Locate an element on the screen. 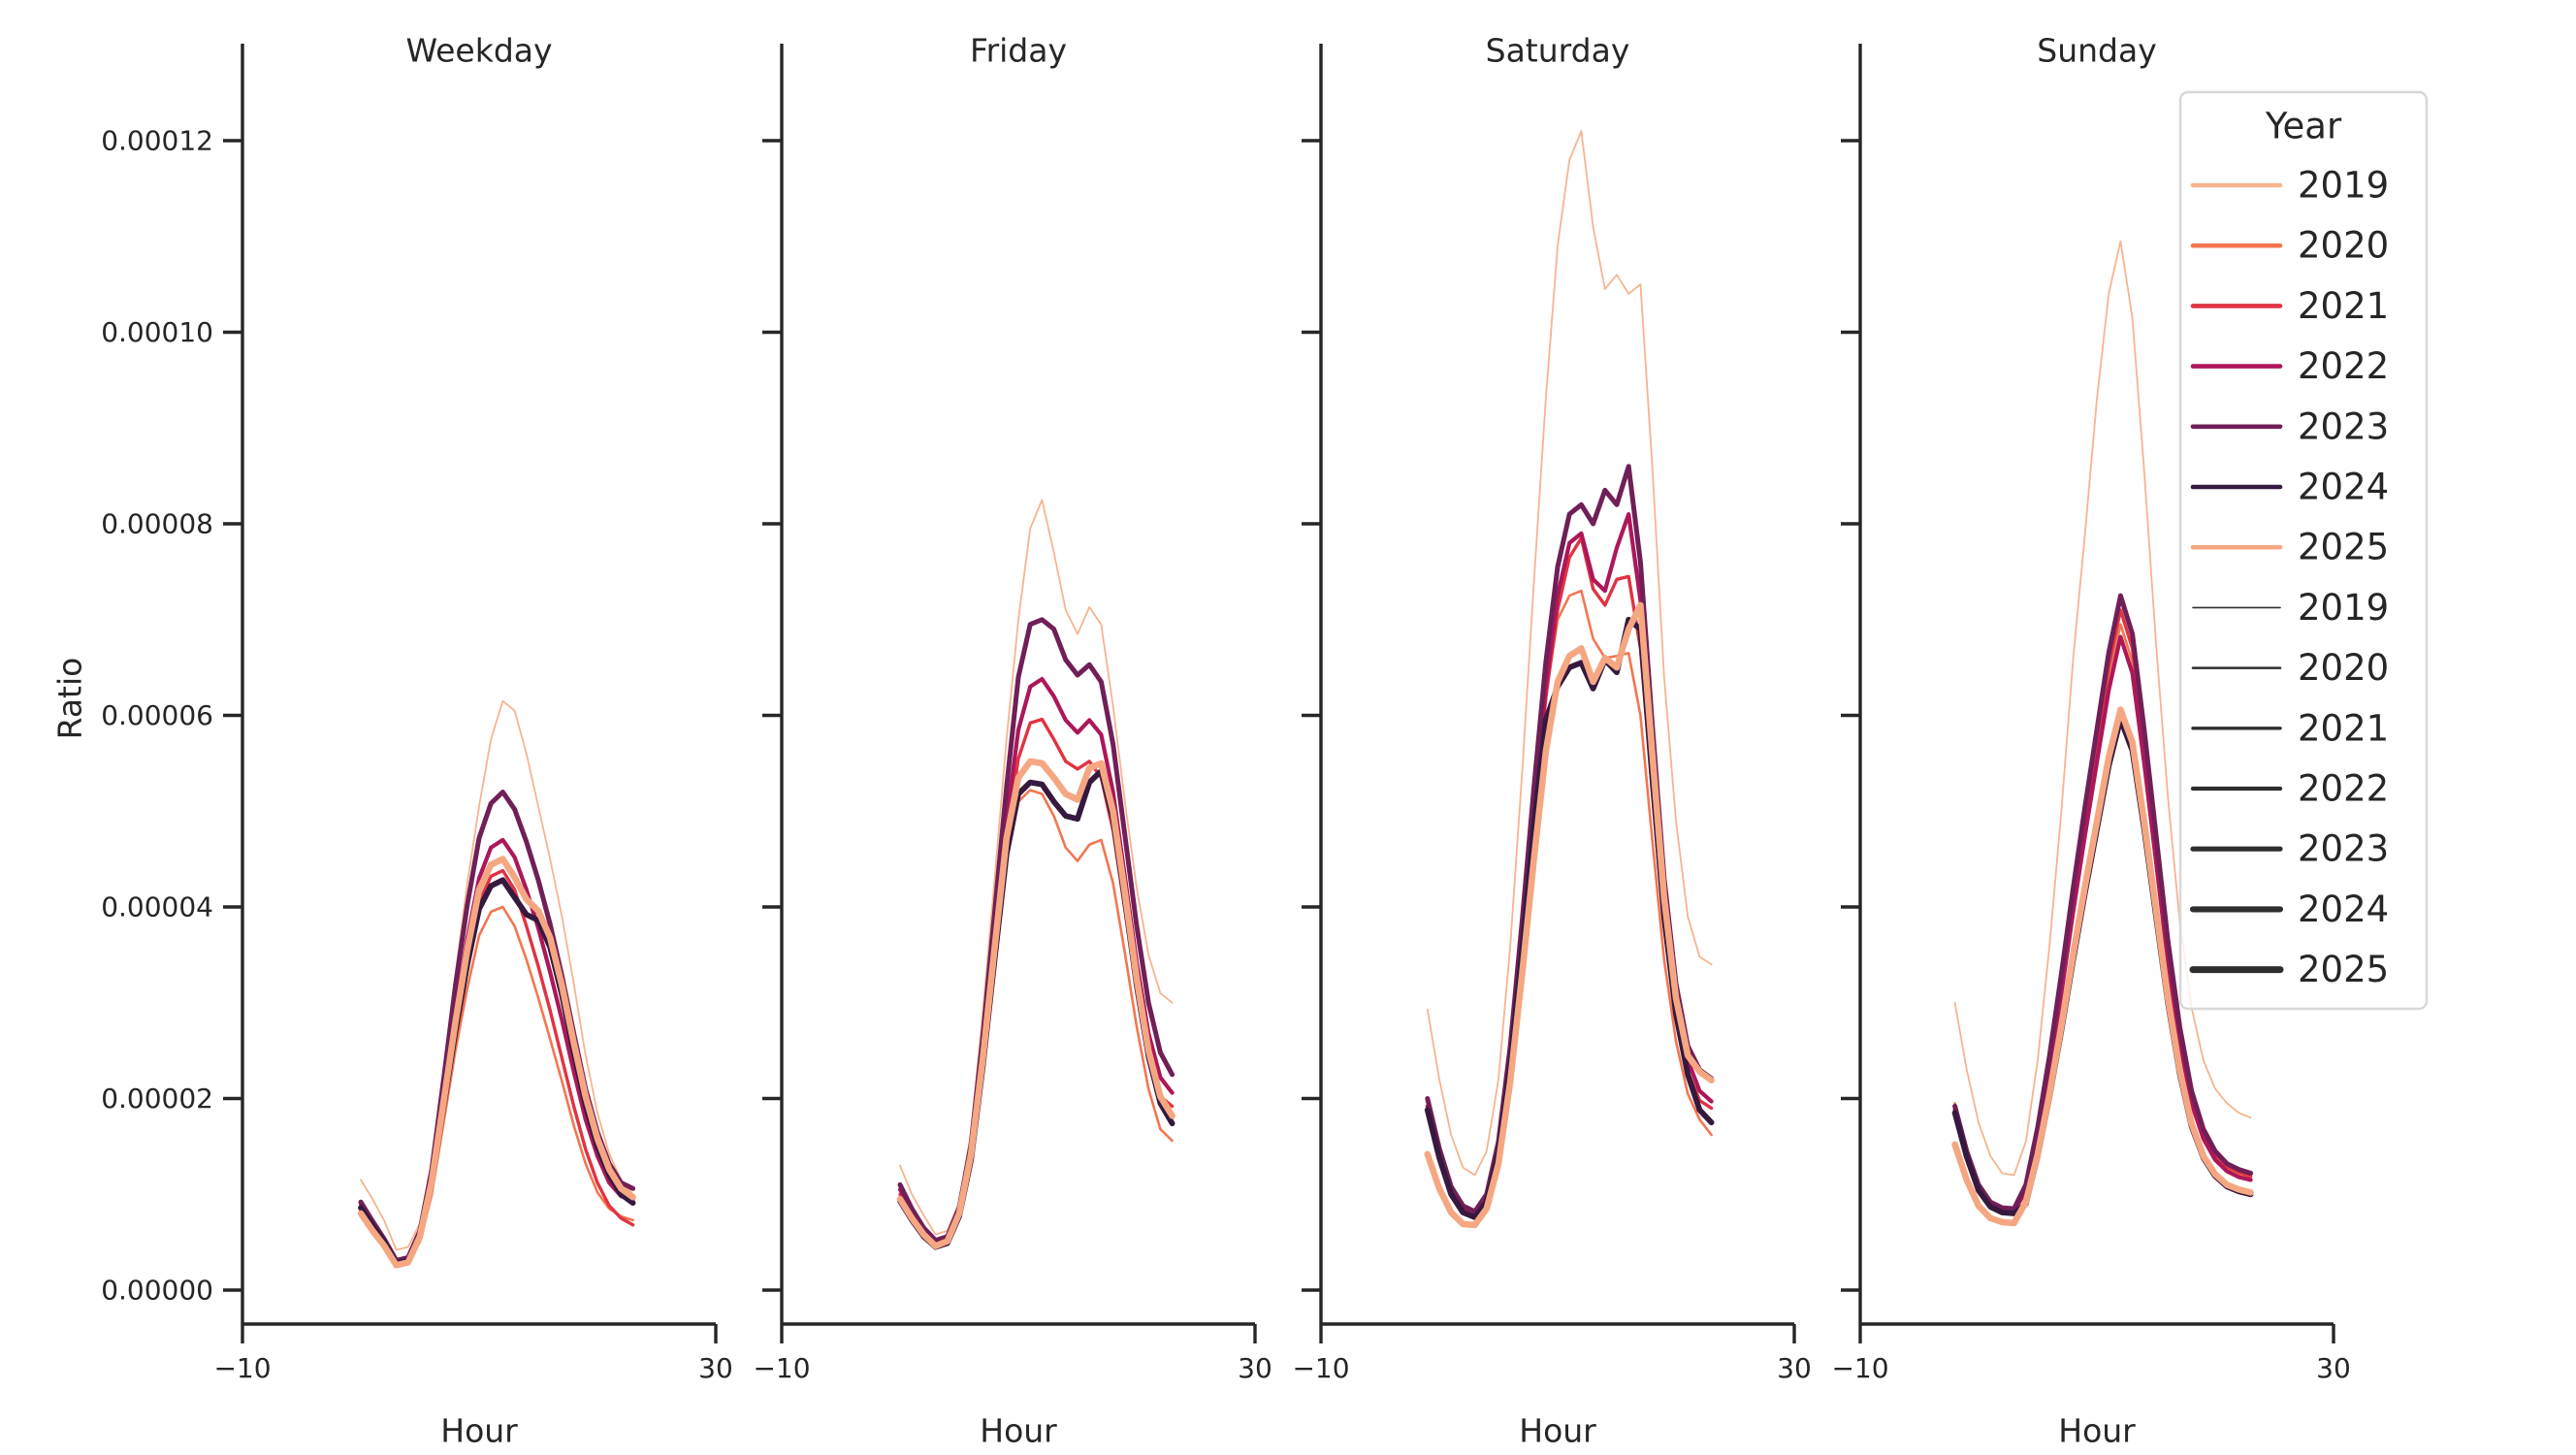  legend-hue-label: 2020 is located at coordinates (2343, 246).